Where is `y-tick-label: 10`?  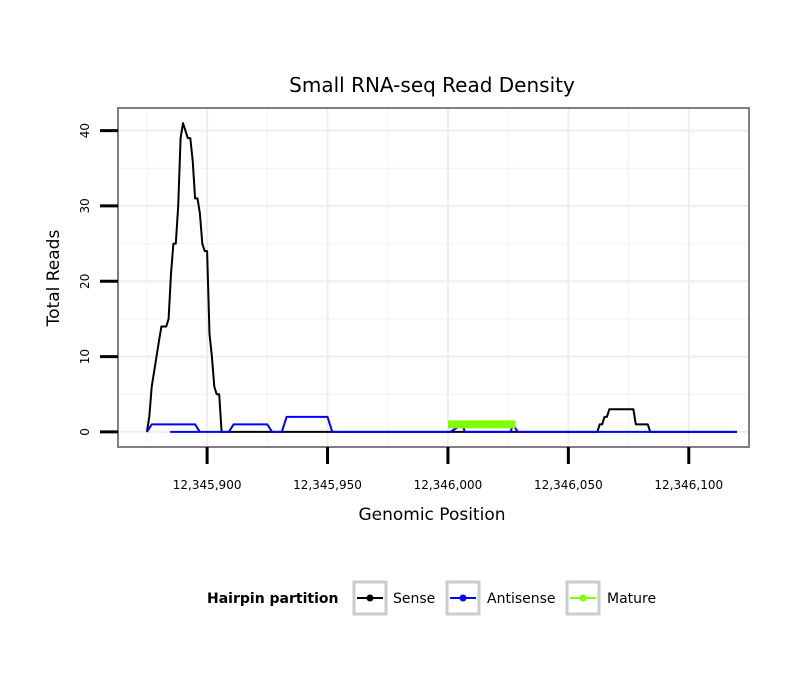 y-tick-label: 10 is located at coordinates (85, 356).